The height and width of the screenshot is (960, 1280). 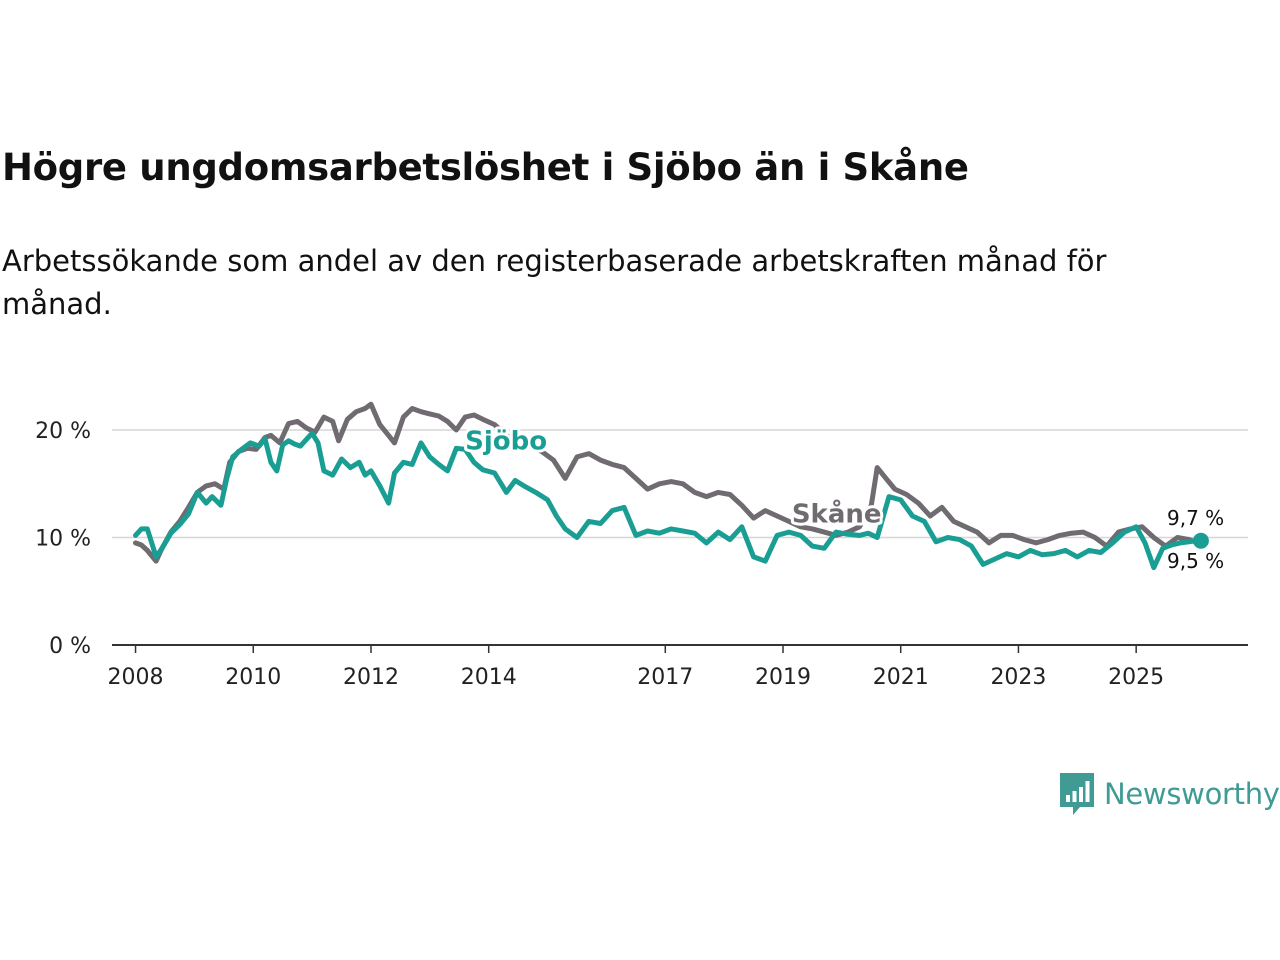 I want to click on y-tick-label: 0 %, so click(x=70, y=646).